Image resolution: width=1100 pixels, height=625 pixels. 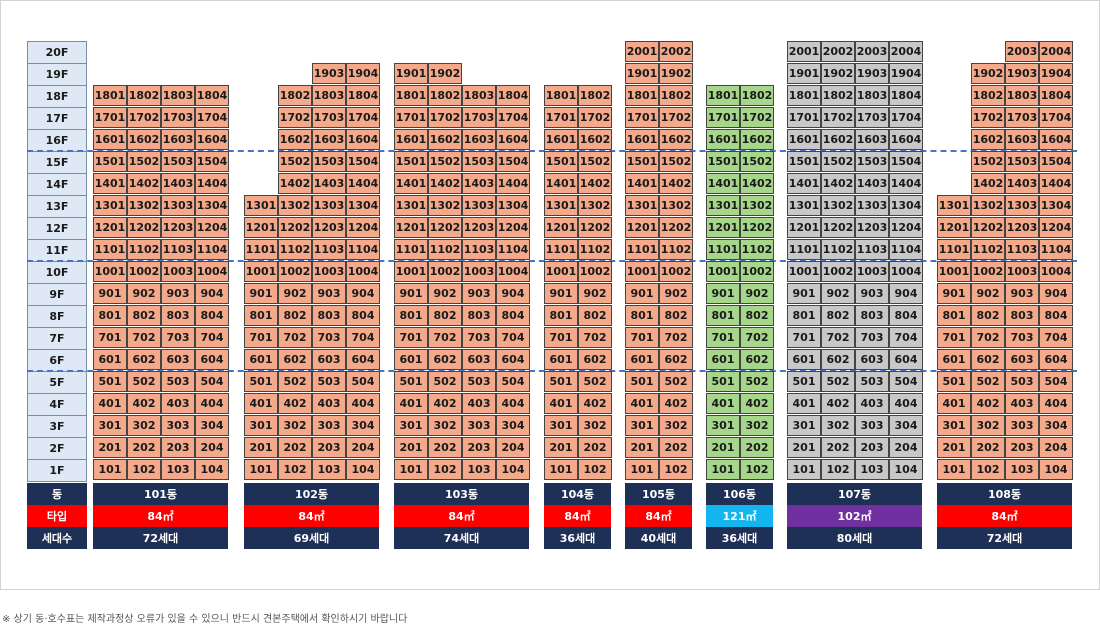 What do you see at coordinates (723, 359) in the screenshot?
I see `unit-cell: 601` at bounding box center [723, 359].